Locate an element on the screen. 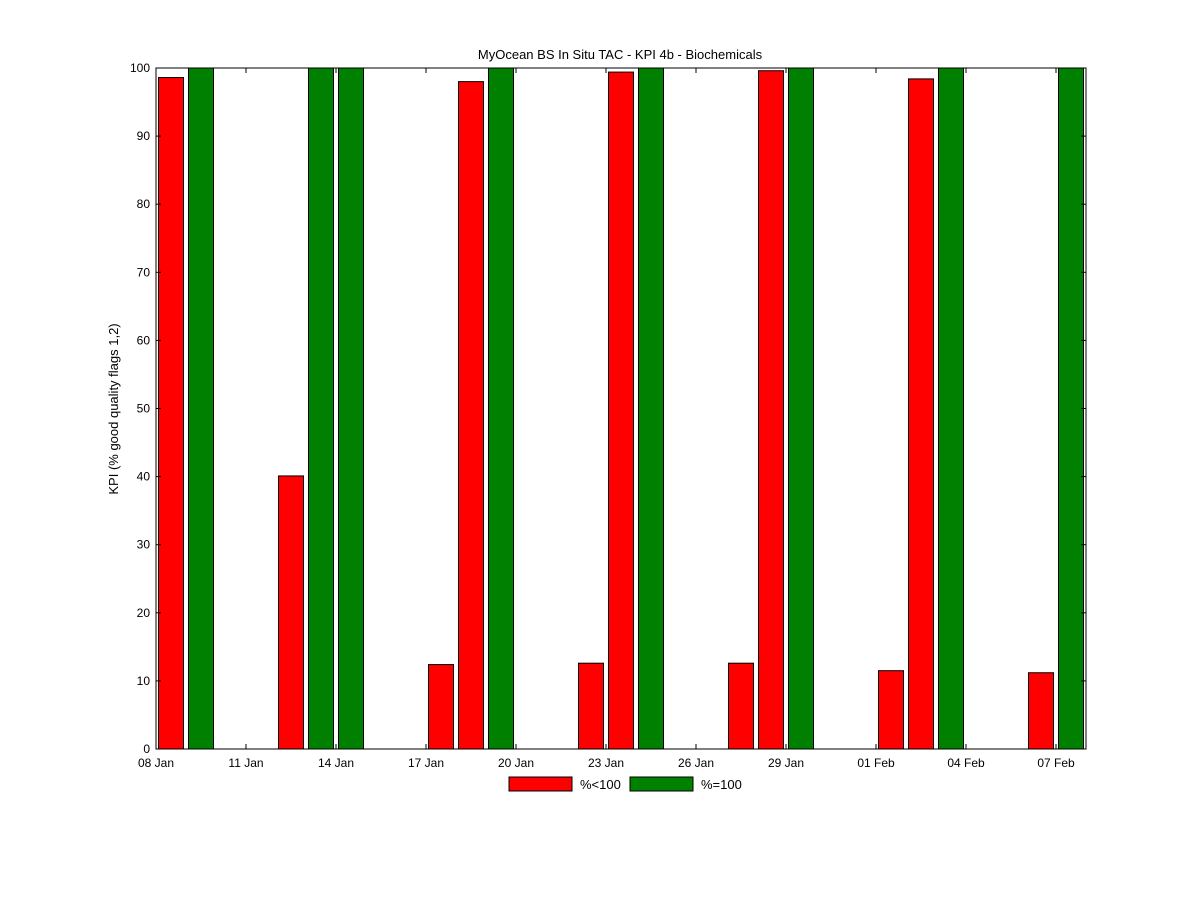  y-tick-label-60: 60 is located at coordinates (144, 340).